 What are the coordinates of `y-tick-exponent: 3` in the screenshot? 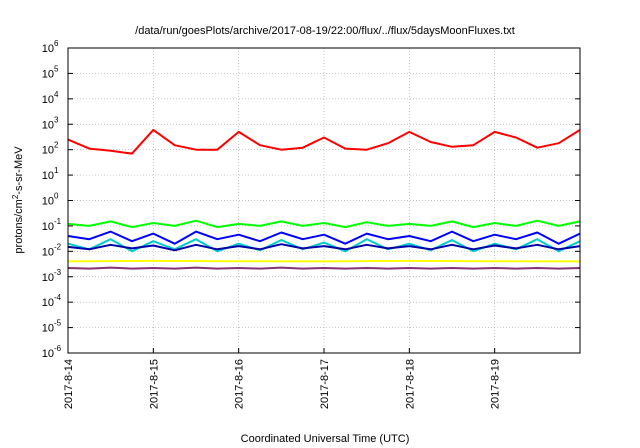 It's located at (56, 119).